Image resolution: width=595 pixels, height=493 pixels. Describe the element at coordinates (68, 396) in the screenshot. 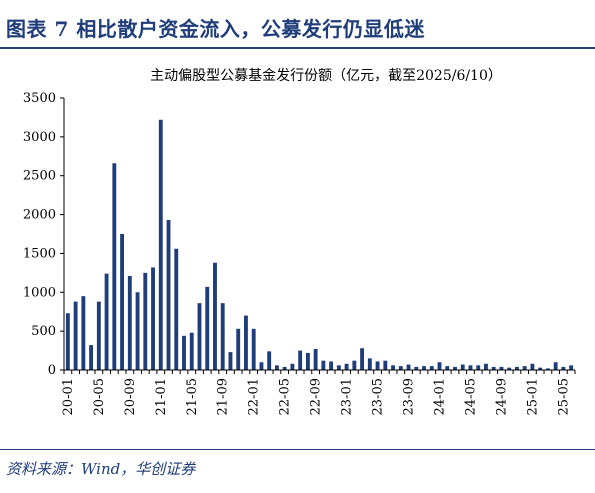

I see `x-tick-label: 20-01` at that location.